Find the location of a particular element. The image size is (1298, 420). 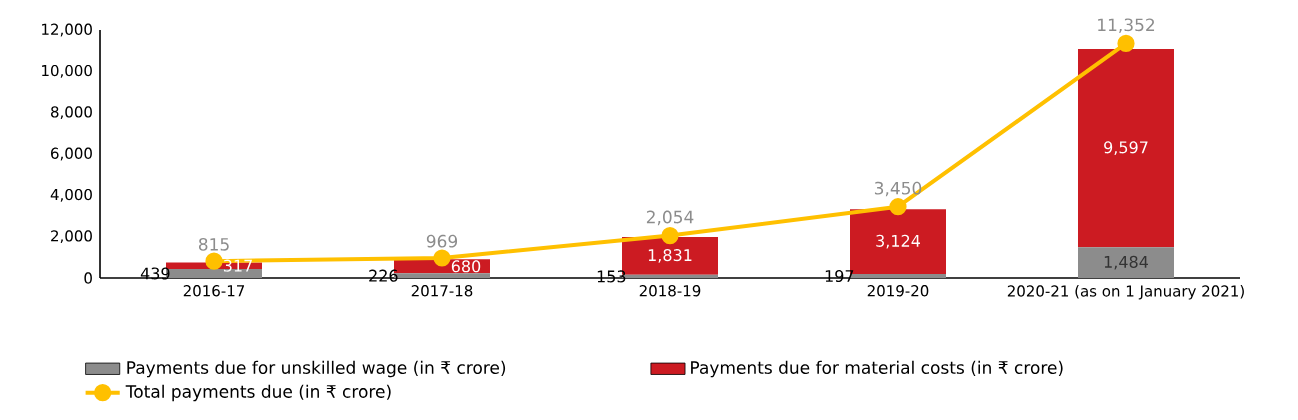

data-label: 11,352 is located at coordinates (1126, 25).